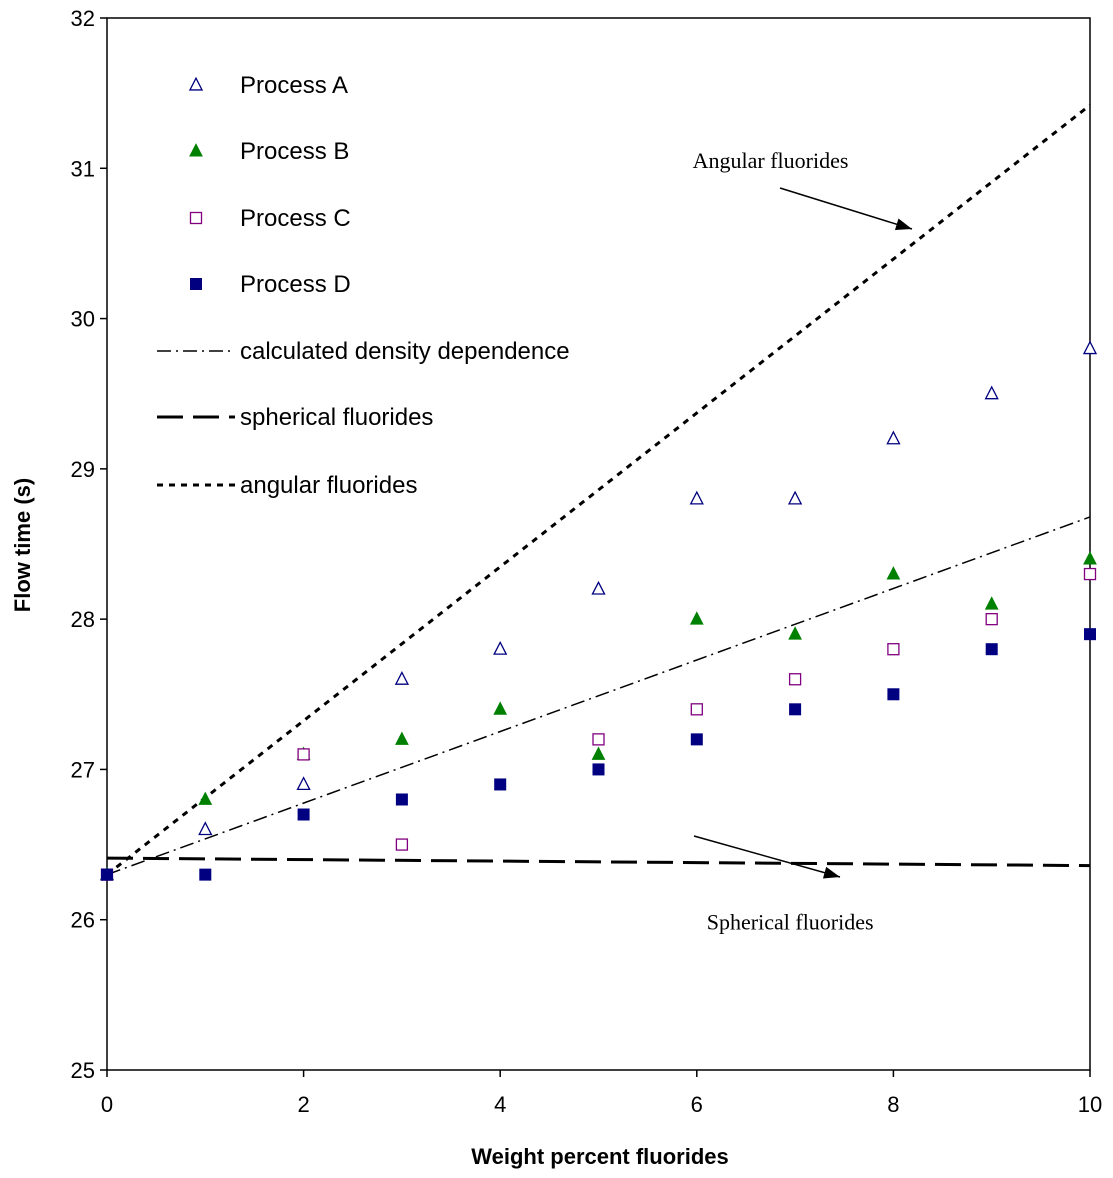 Image resolution: width=1113 pixels, height=1178 pixels. I want to click on series-line-spherical-fluorides, so click(598, 862).